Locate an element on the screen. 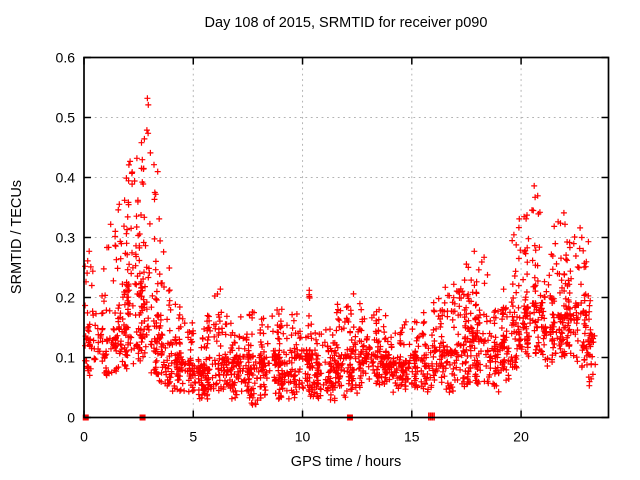 The width and height of the screenshot is (640, 480). y-tick-label: 0.4 is located at coordinates (66, 178).